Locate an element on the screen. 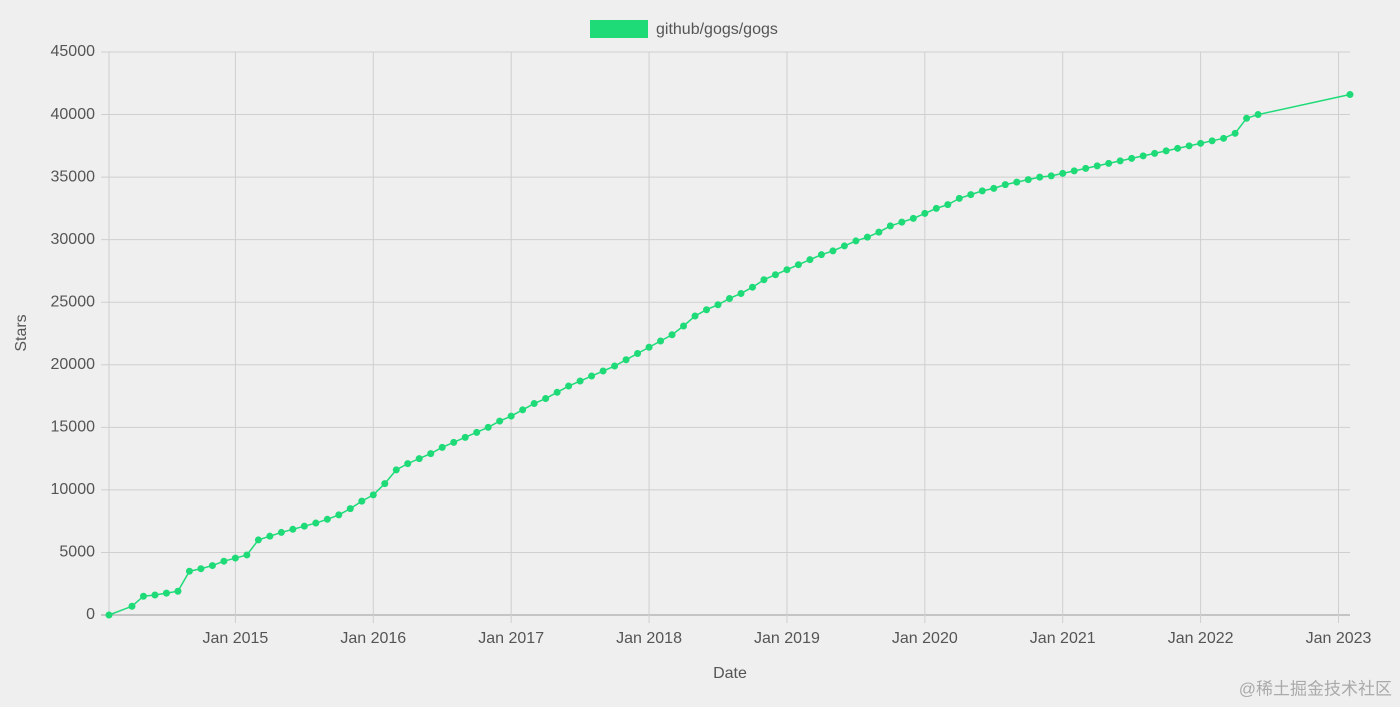 The width and height of the screenshot is (1400, 707). y-tick-label: 0 is located at coordinates (90, 614).